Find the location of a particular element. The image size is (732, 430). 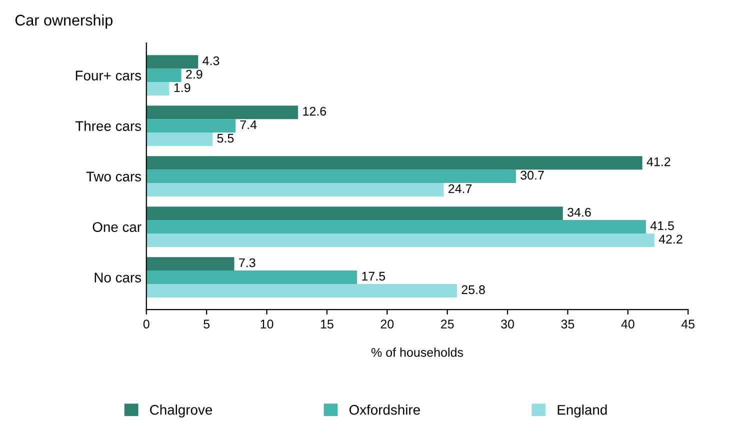

data-label: 41.5 is located at coordinates (662, 225).